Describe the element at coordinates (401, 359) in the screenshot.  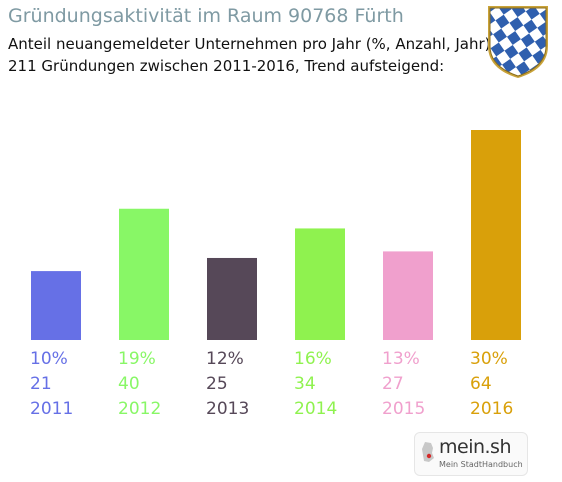
I see `percent-label-2015: 13%` at that location.